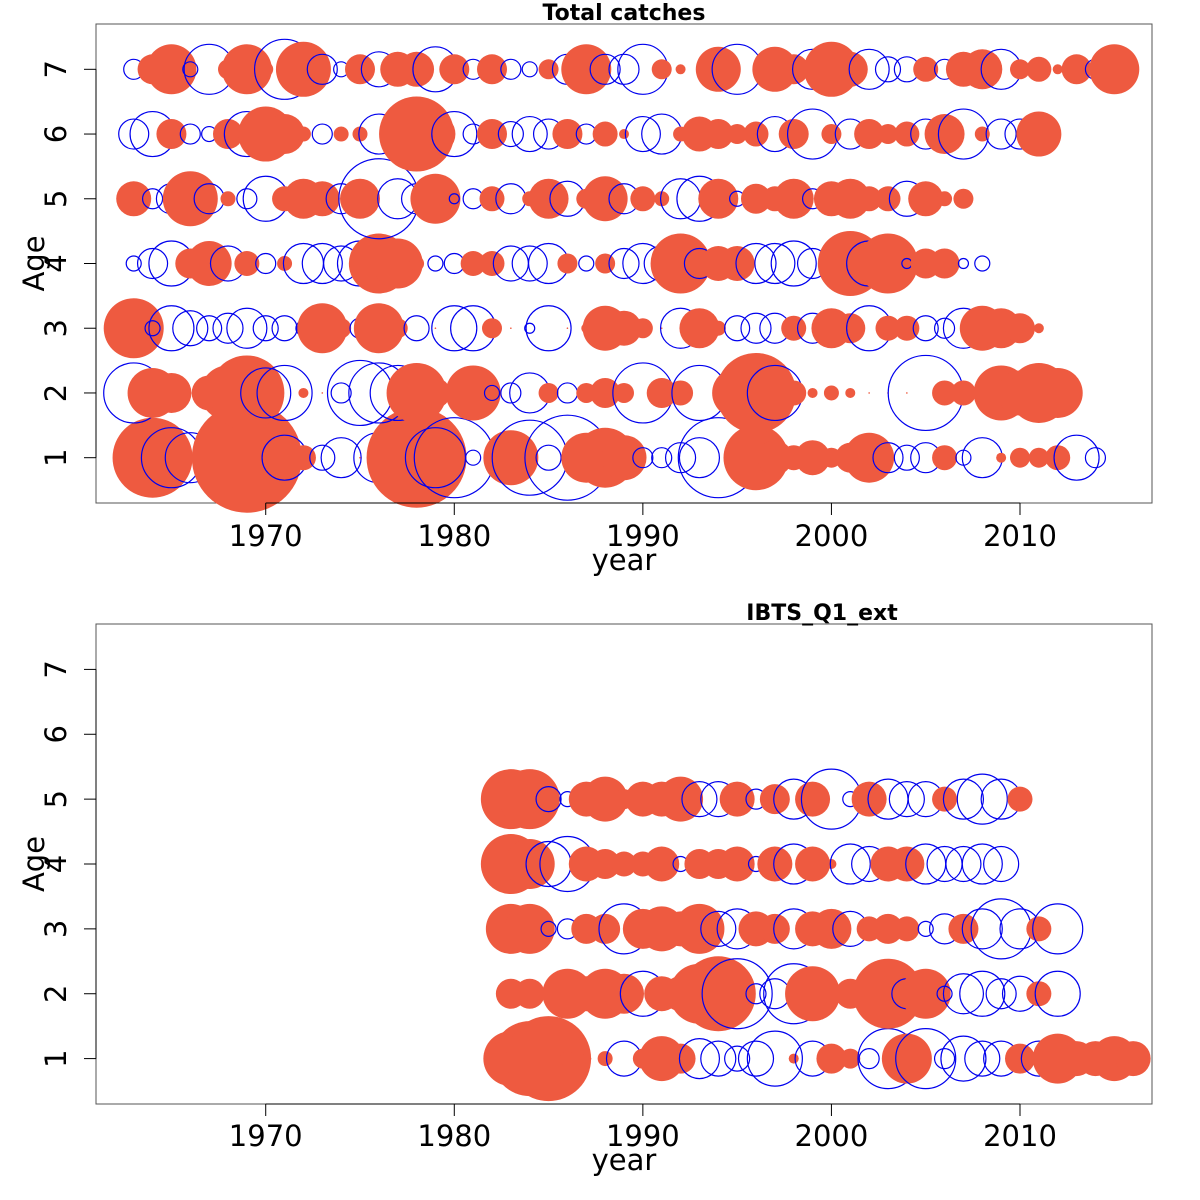 This screenshot has height=1200, width=1200. I want to click on x-tick-label: 1980, so click(454, 1136).